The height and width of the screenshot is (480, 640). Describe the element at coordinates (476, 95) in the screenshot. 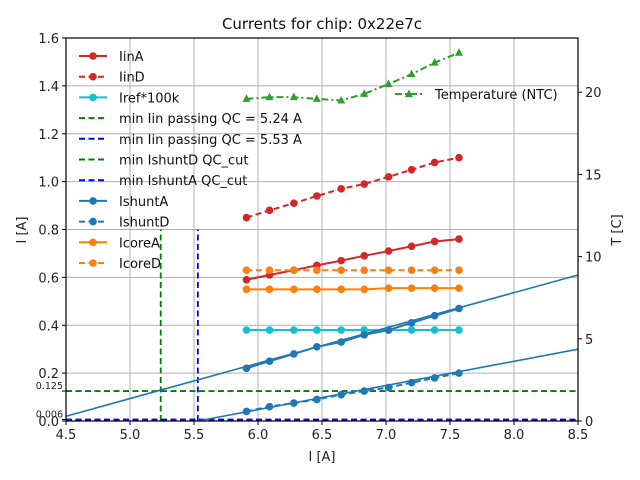

I see `legend-temperature: Temperature (NTC)` at that location.